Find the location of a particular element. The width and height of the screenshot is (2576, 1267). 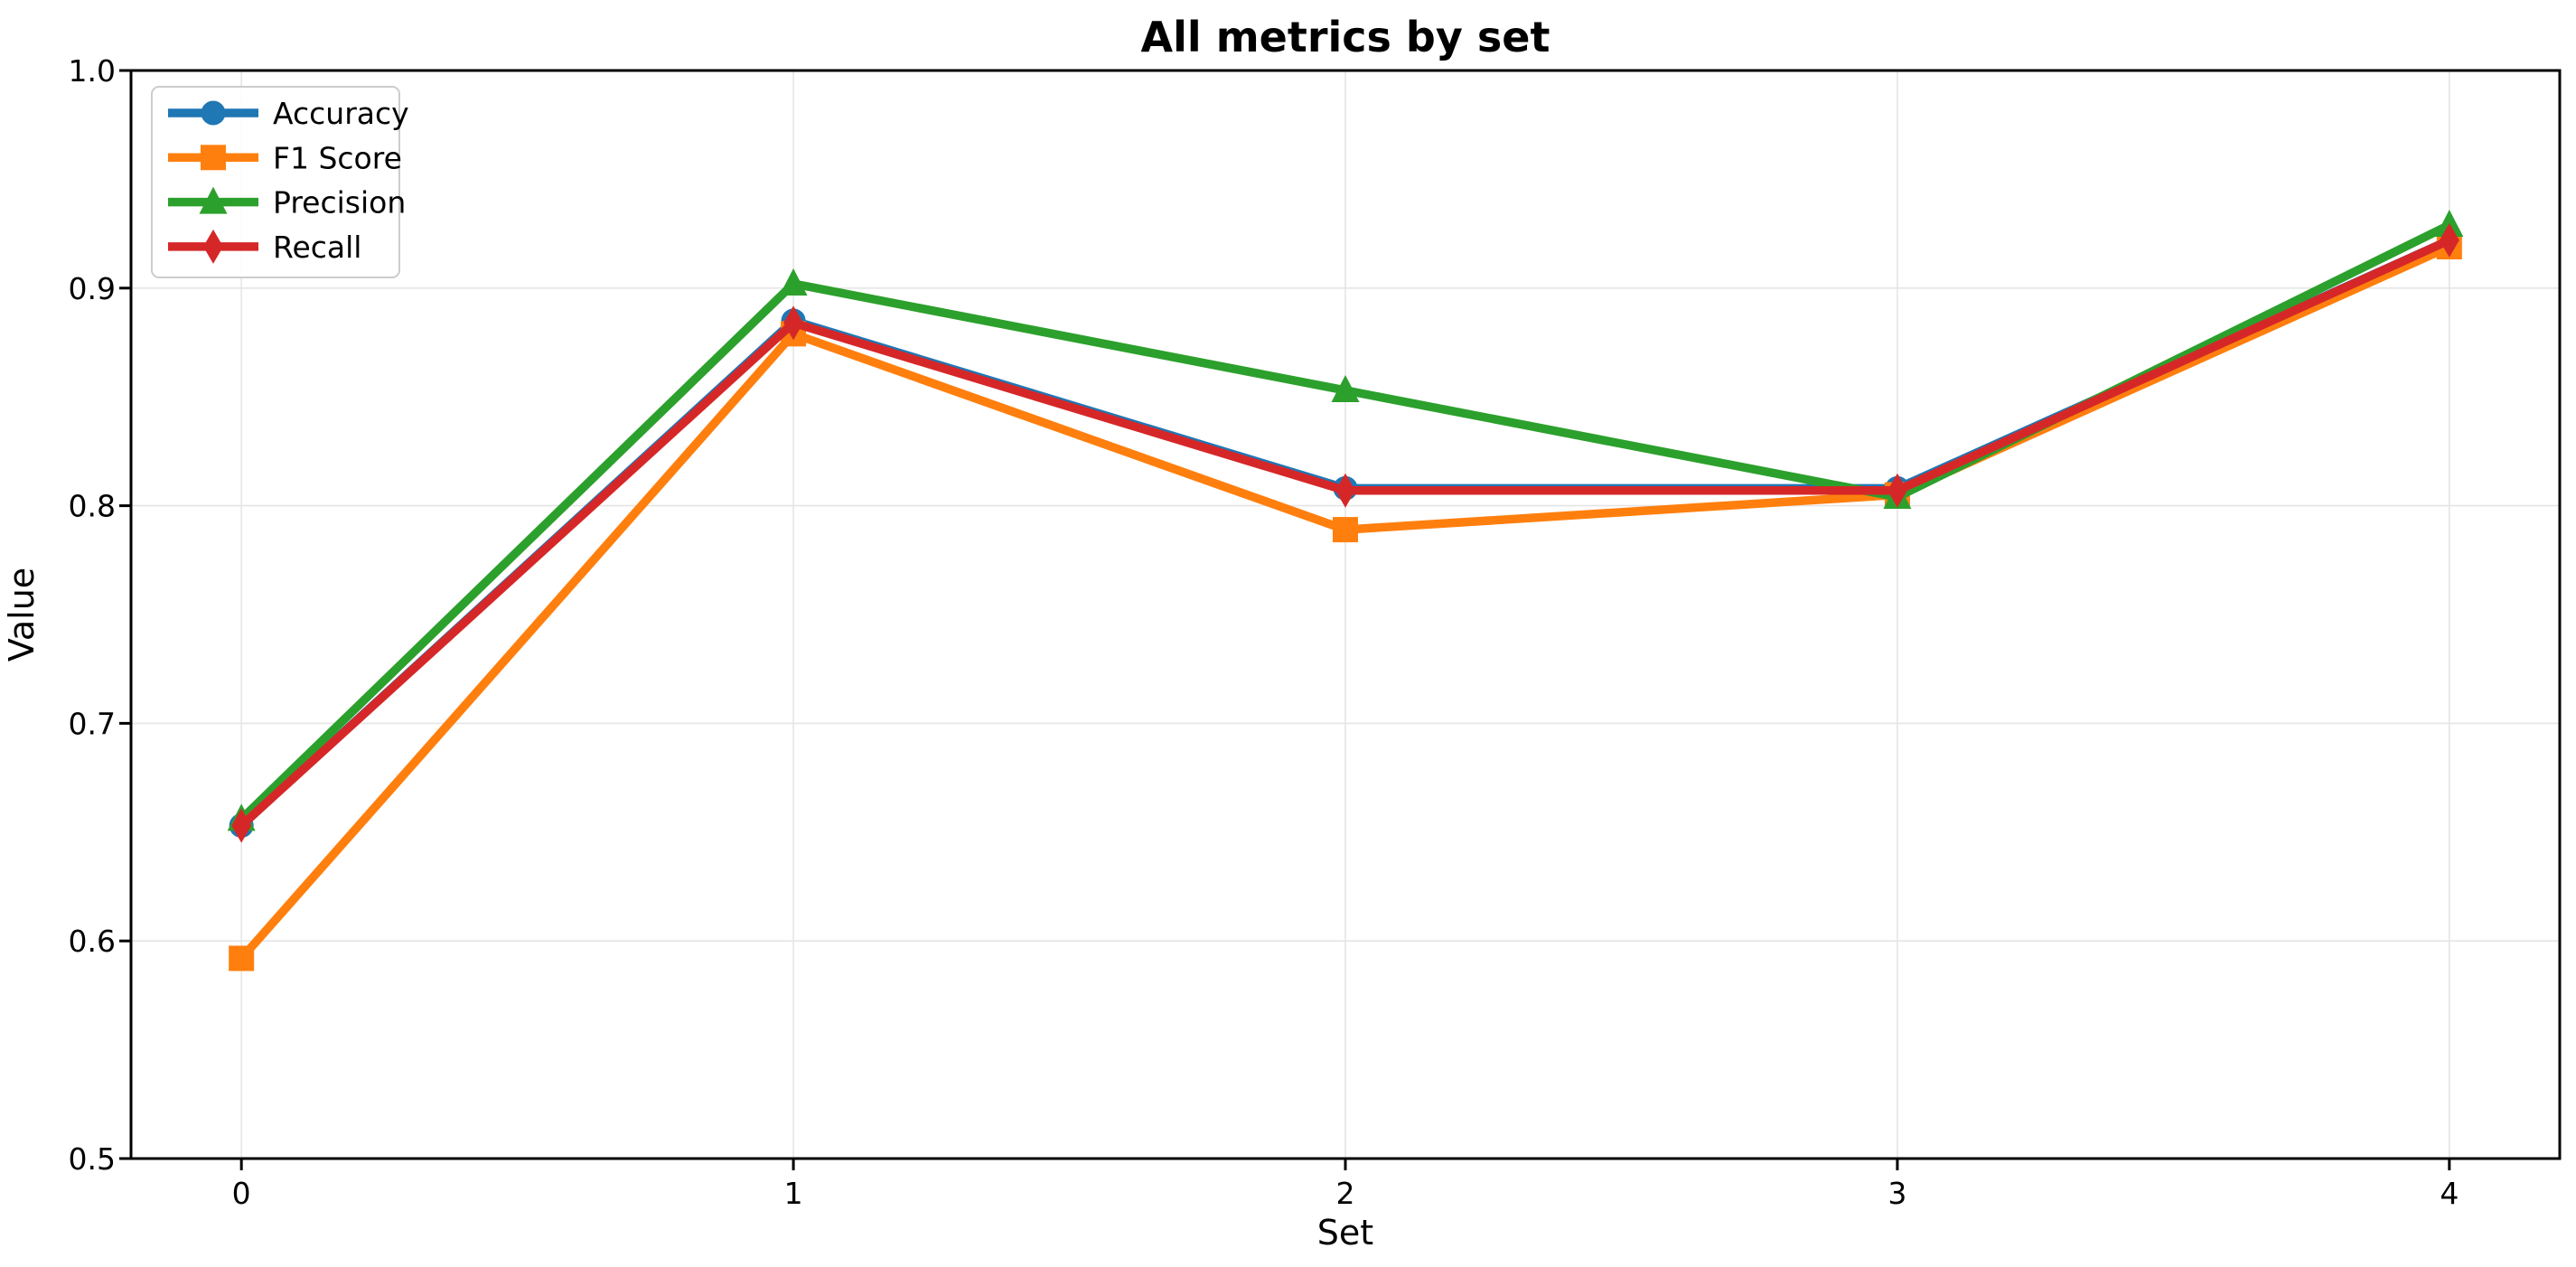

y-tick-label-2: 0.7 is located at coordinates (92, 723).